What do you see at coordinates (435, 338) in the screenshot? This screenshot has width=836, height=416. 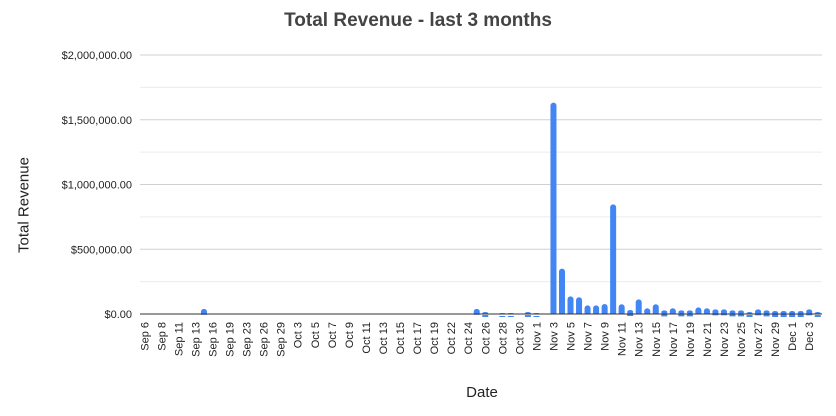 I see `x-tick-label: Oct 19` at bounding box center [435, 338].